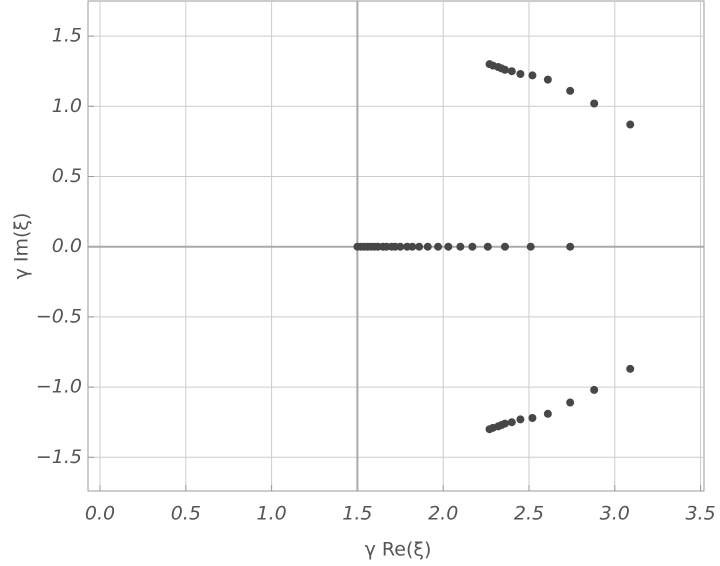  I want to click on y-tick-label: 0.0, so click(67, 246).